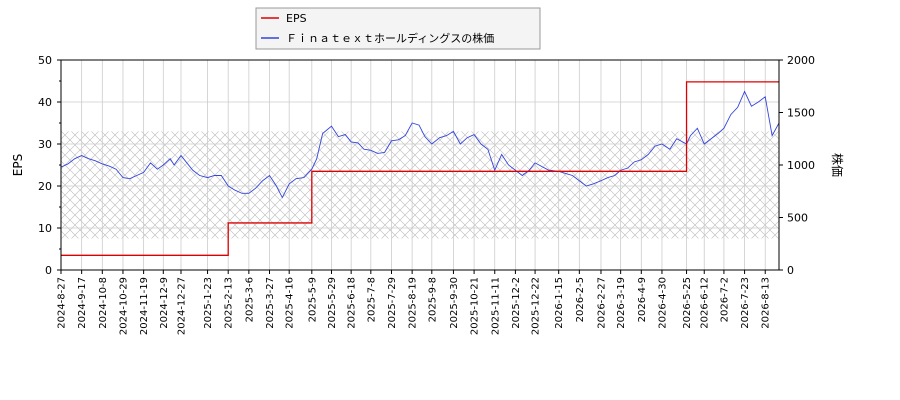 The image size is (900, 400). What do you see at coordinates (123, 306) in the screenshot?
I see `x-tick-label: 2024-10-29` at bounding box center [123, 306].